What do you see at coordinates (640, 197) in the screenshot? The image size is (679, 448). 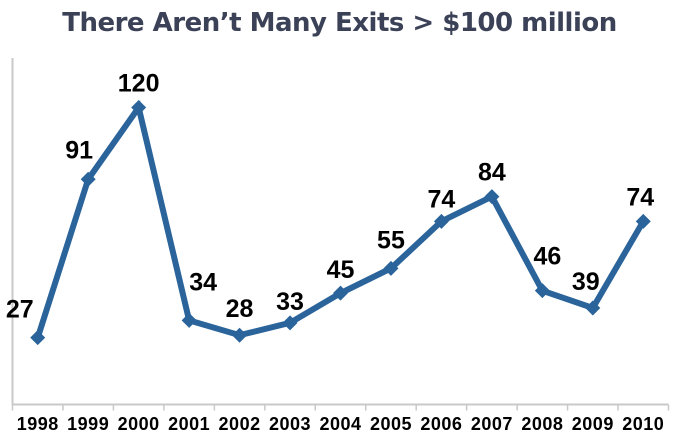 I see `data-label-2010: 74` at bounding box center [640, 197].